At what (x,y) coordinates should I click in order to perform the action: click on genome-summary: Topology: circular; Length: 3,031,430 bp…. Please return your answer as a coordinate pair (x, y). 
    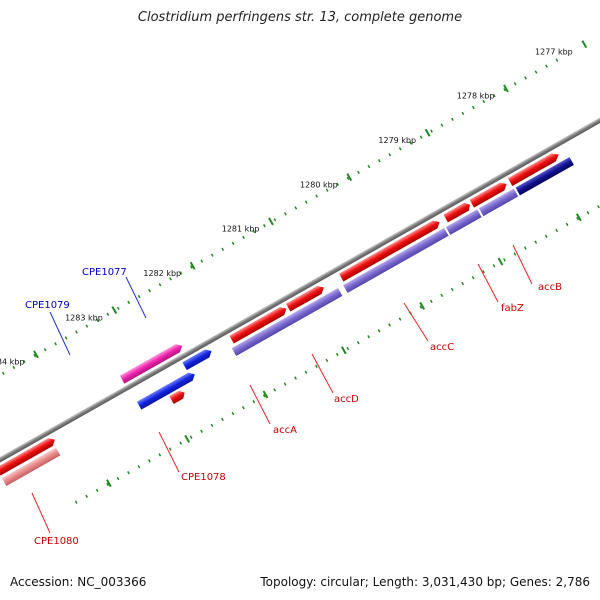
    Looking at the image, I should click on (425, 582).